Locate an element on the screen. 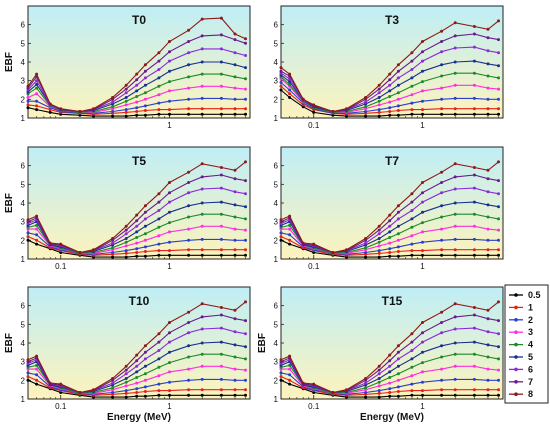 Image resolution: width=550 pixels, height=428 pixels. y-axis-label: EBF is located at coordinates (262, 343).